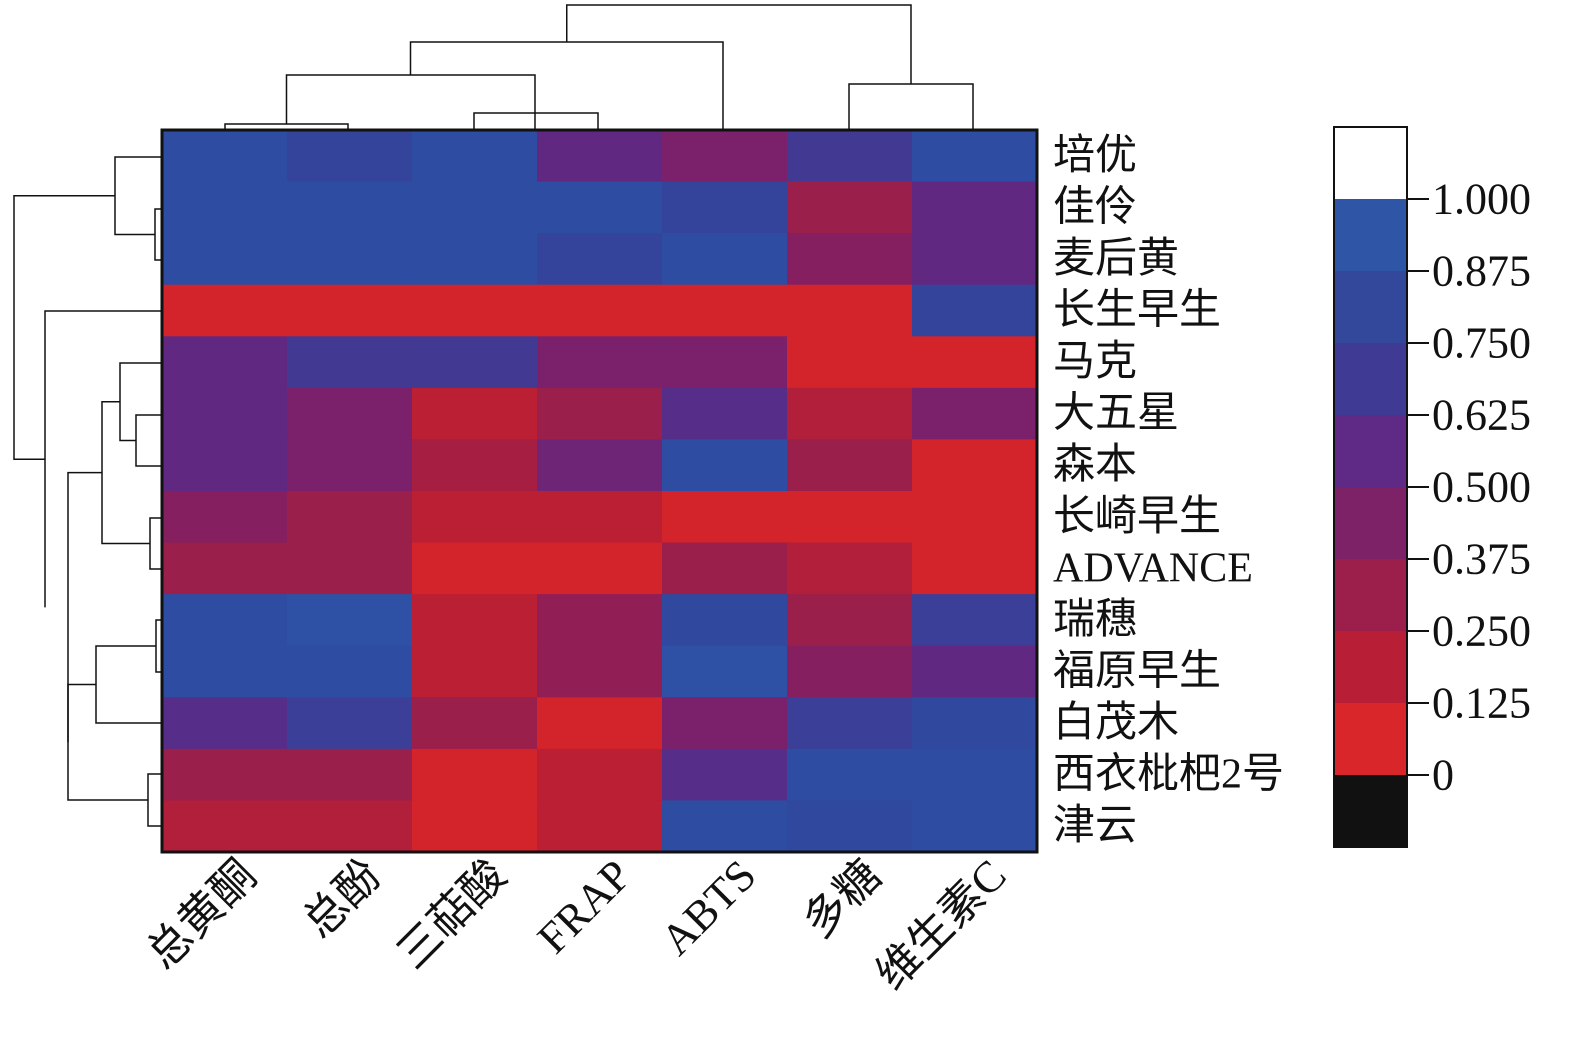 This screenshot has height=1049, width=1575. I want to click on column-label: 总黄酮, so click(202, 914).